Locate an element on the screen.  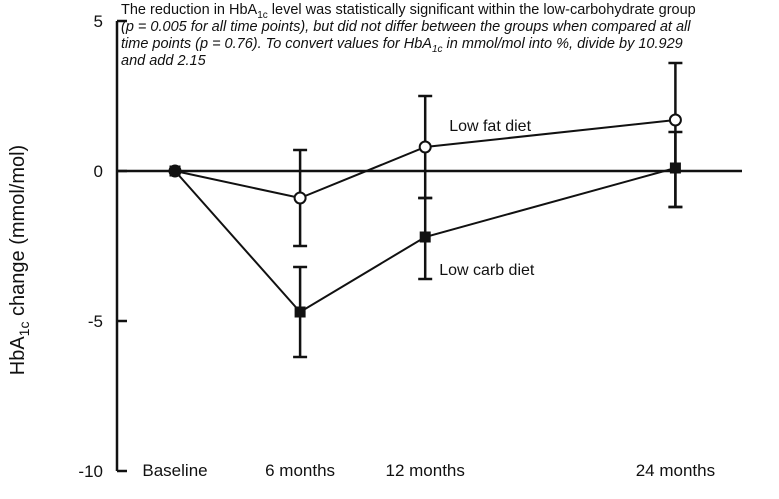
y-tick-label: -5 is located at coordinates (95, 321).